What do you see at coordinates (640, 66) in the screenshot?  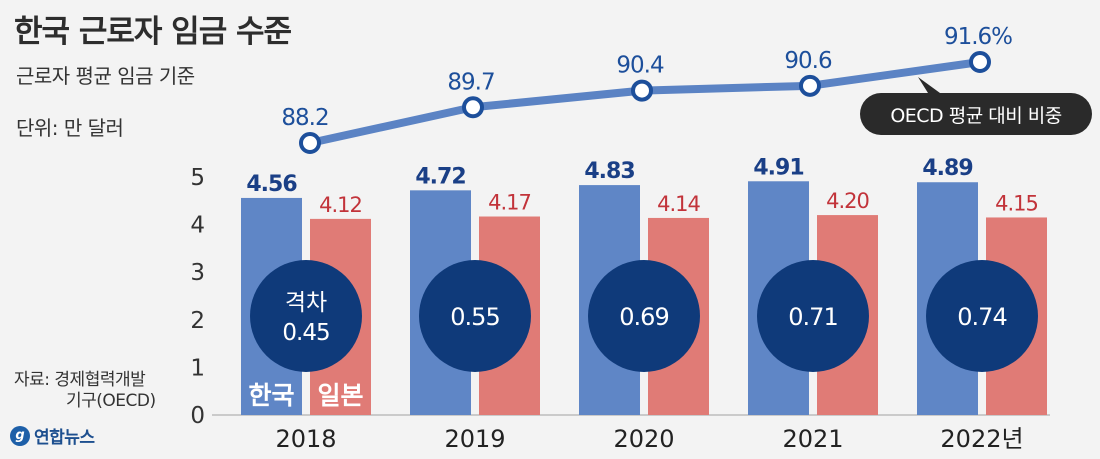 I see `ratio-value-label: 90.4` at bounding box center [640, 66].